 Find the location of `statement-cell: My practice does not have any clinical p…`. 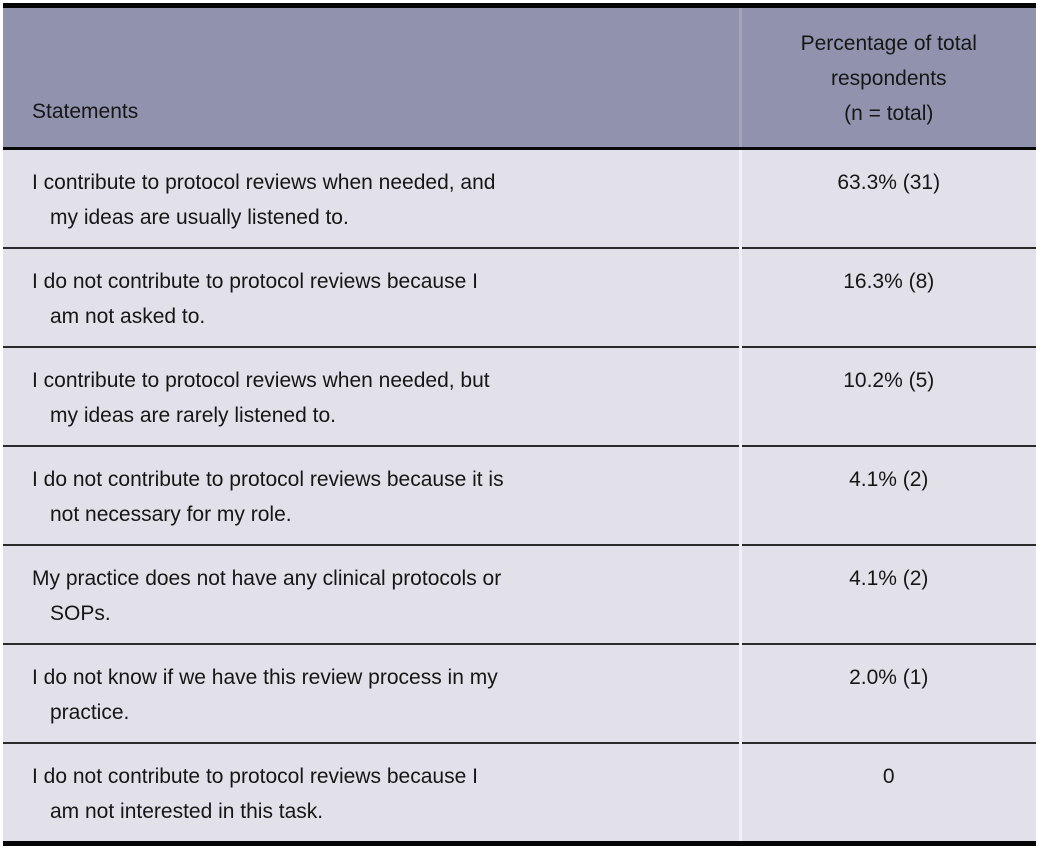

statement-cell: My practice does not have any clinical p… is located at coordinates (267, 596).